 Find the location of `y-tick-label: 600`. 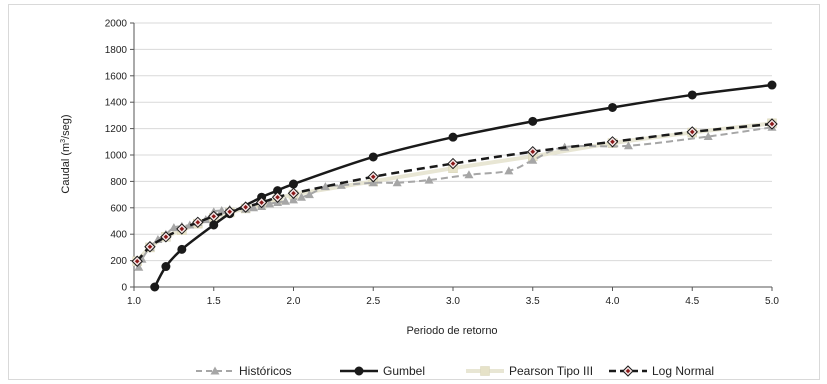

y-tick-label: 600 is located at coordinates (118, 208).